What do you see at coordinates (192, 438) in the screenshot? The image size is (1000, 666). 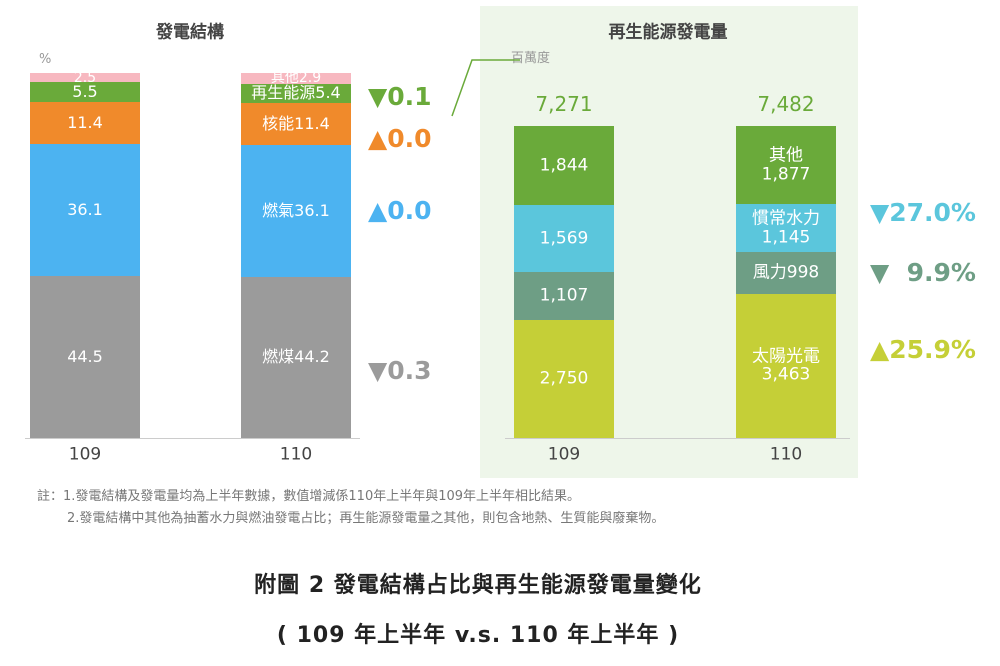 I see `baseline-share` at bounding box center [192, 438].